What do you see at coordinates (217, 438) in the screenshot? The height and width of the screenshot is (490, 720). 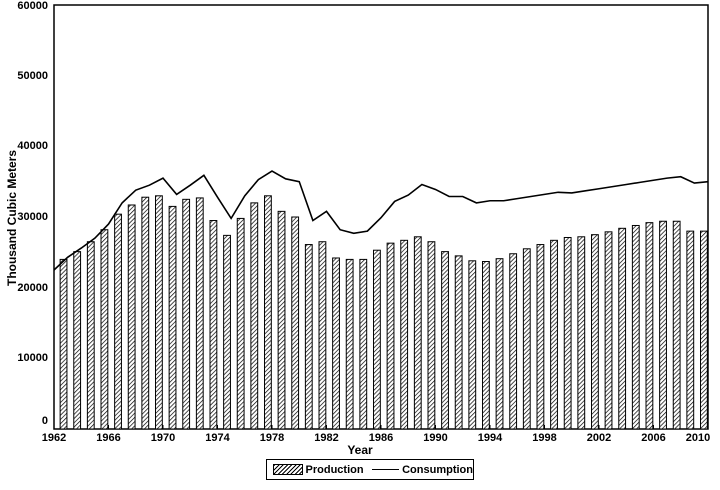 I see `x-tick-label: 1974` at bounding box center [217, 438].